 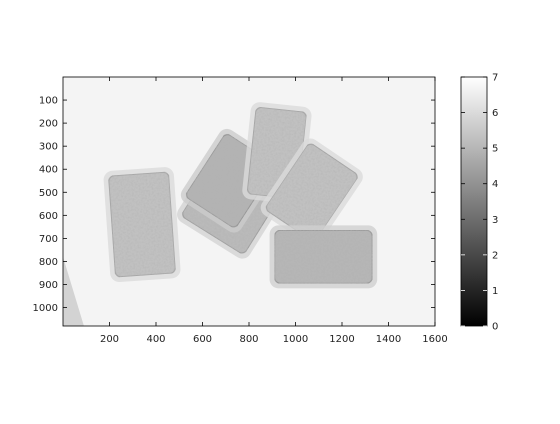 I want to click on y-tick-label: 900, so click(x=48, y=285).